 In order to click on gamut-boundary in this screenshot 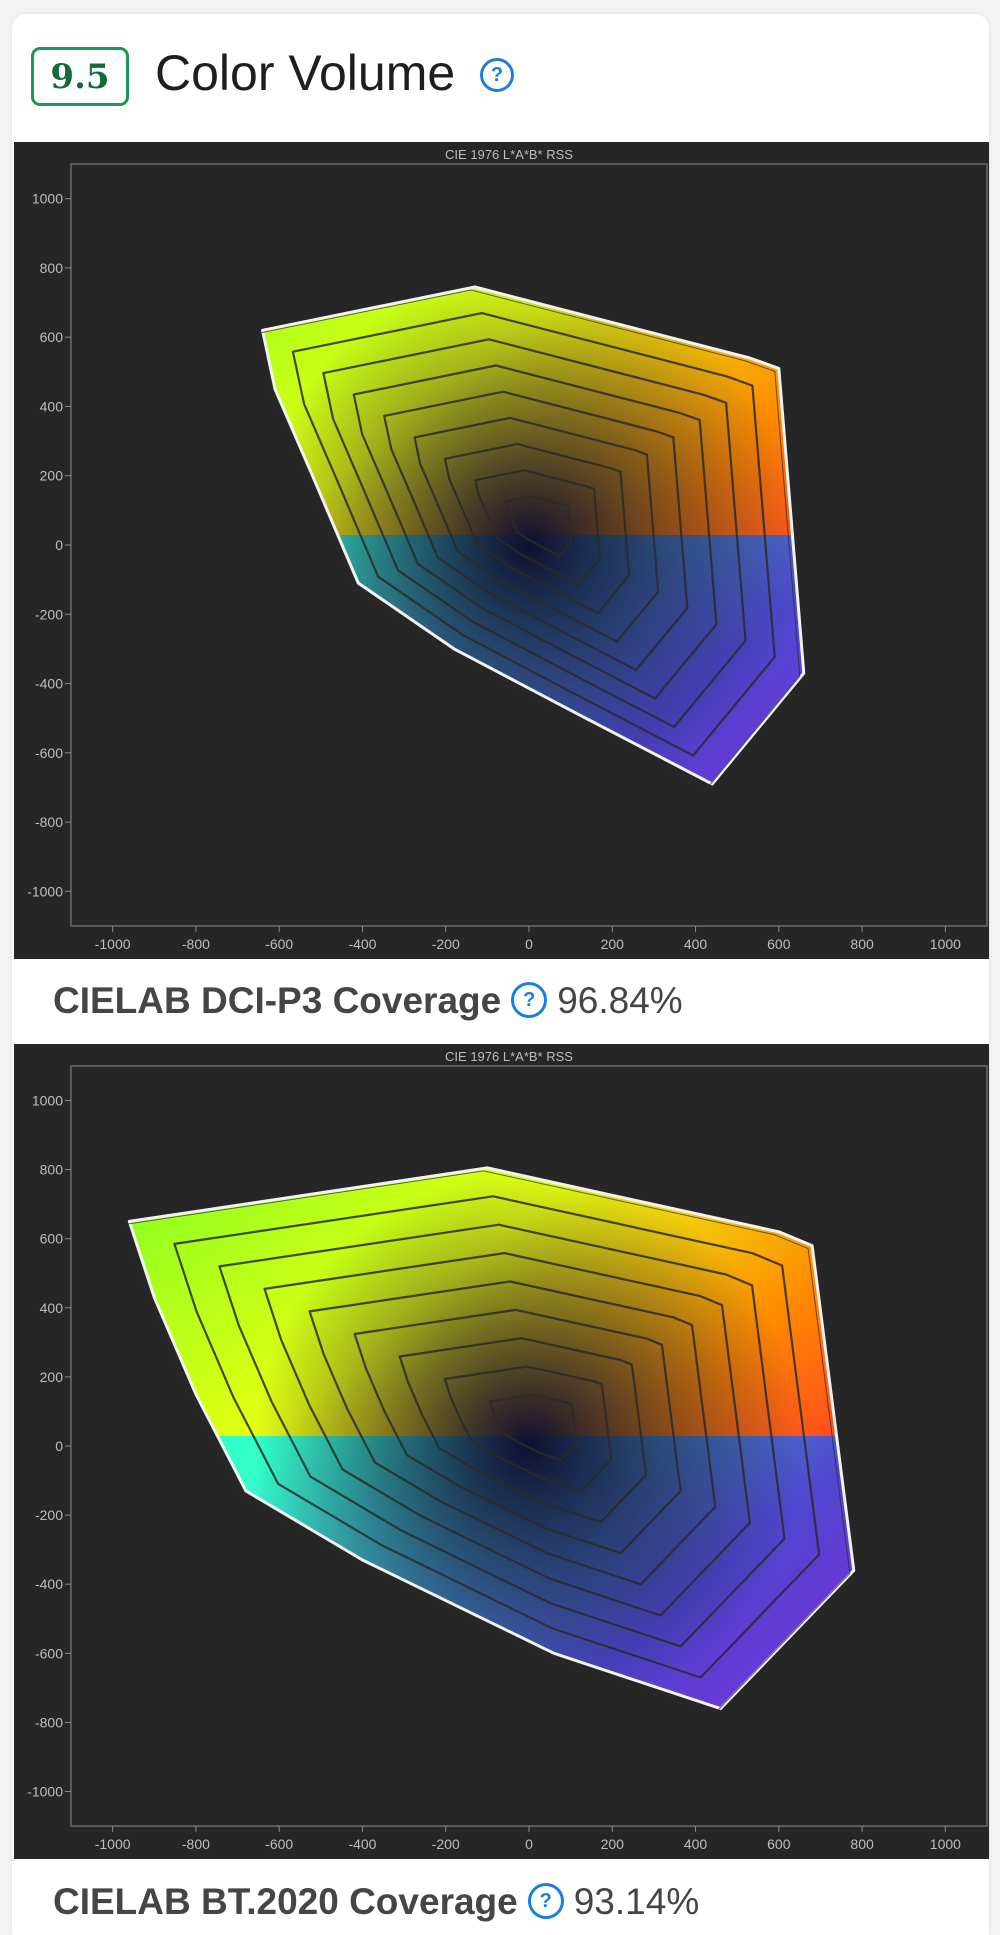, I will do `click(533, 535)`.